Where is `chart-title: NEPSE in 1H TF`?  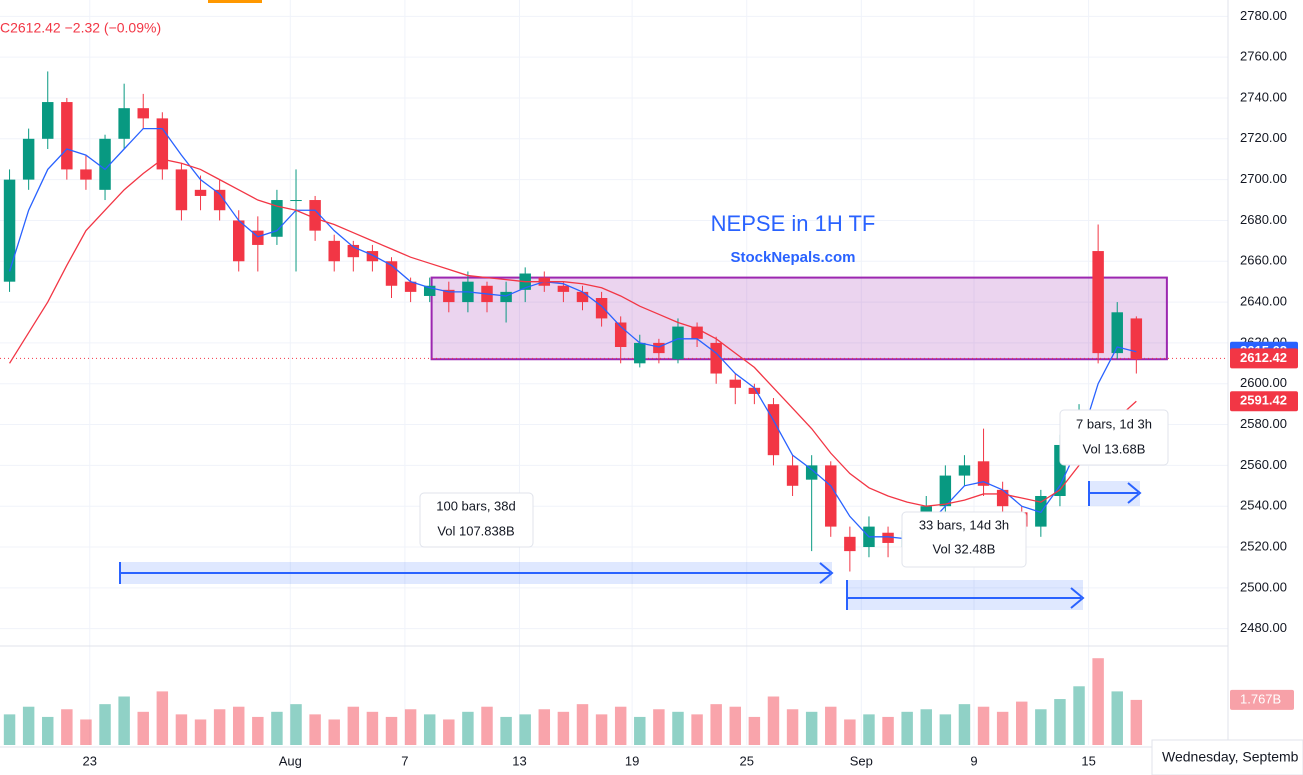 chart-title: NEPSE in 1H TF is located at coordinates (793, 223).